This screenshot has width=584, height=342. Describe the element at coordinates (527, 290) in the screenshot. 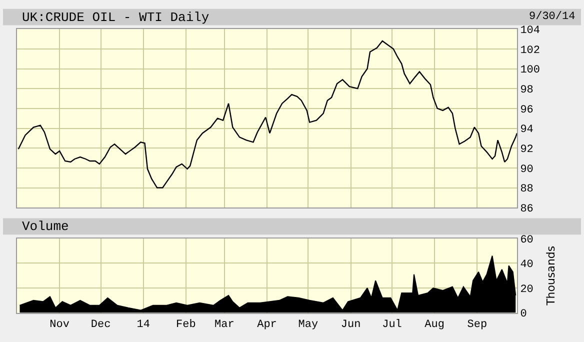

I see `y-tick-label: 20` at that location.